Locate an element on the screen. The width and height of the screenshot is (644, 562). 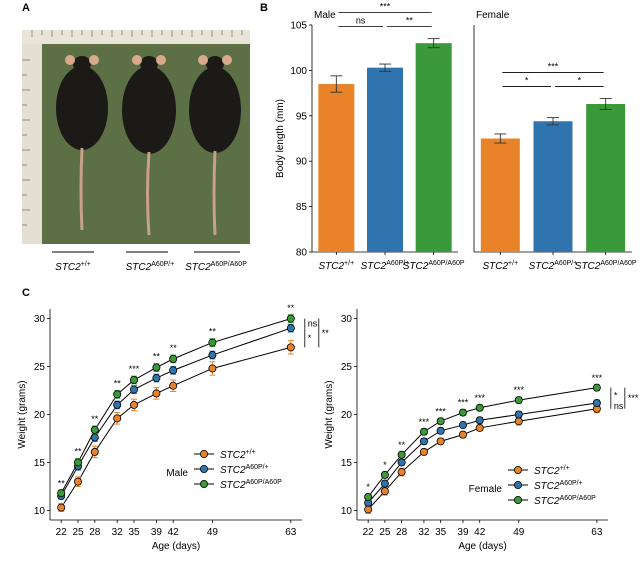
ruler-top is located at coordinates (136, 37).